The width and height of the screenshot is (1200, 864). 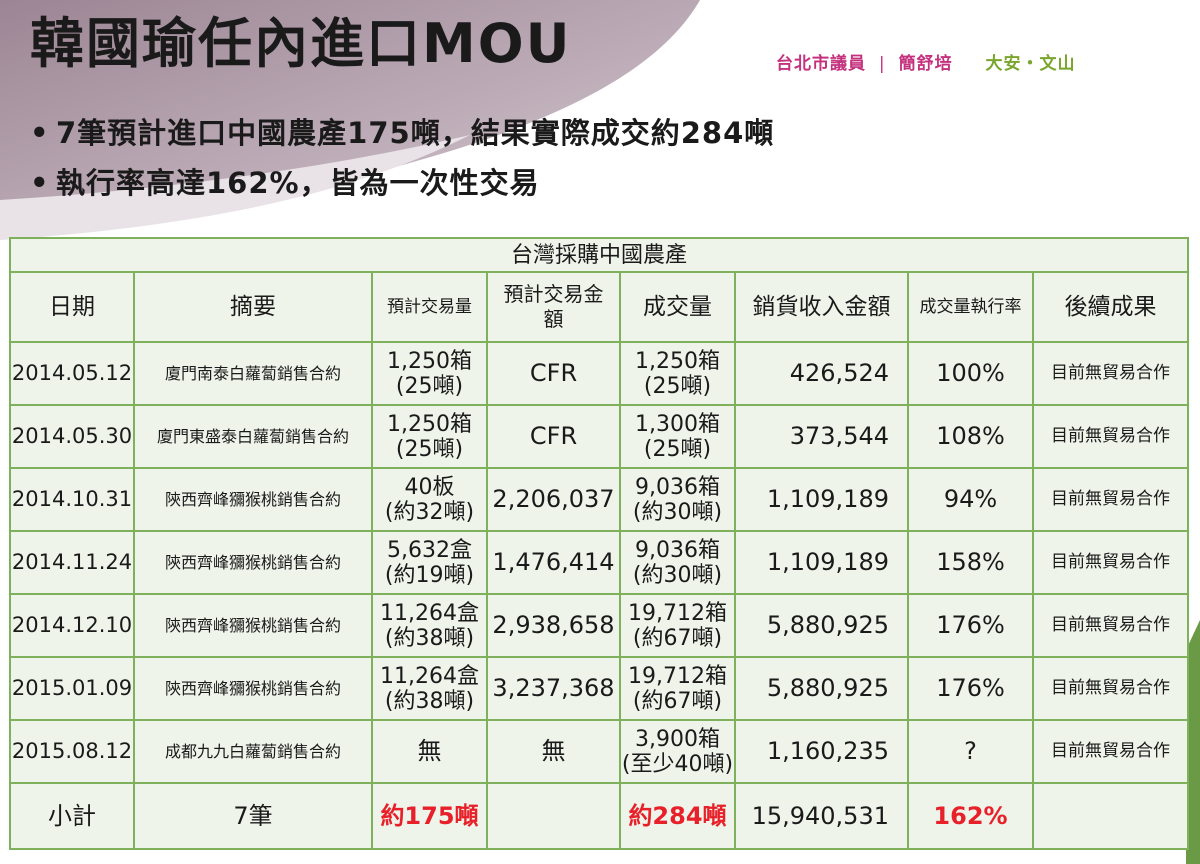 What do you see at coordinates (298, 183) in the screenshot?
I see `bullet-text: 執行率高達162%，皆為一次性交易` at bounding box center [298, 183].